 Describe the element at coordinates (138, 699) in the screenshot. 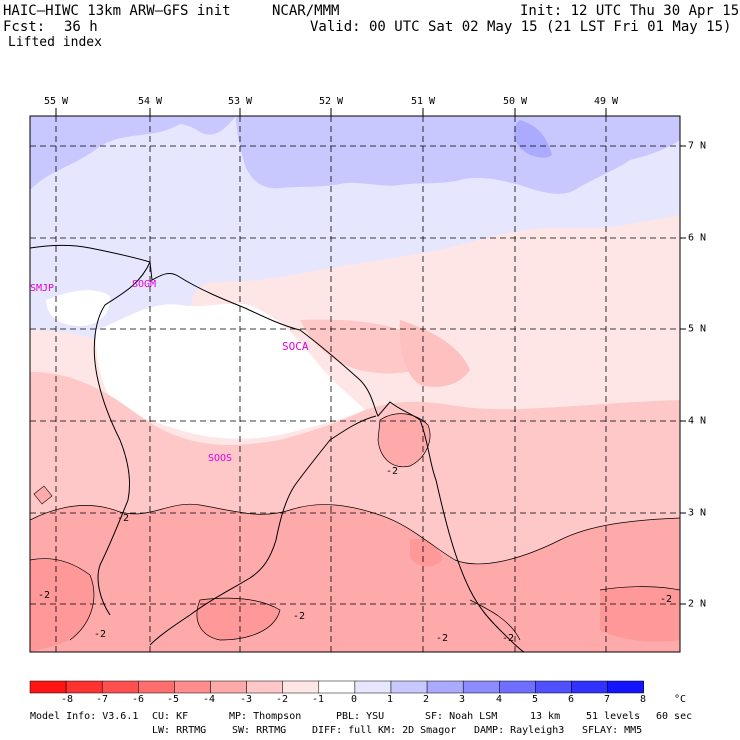

I see `colorbar-label: -6` at that location.